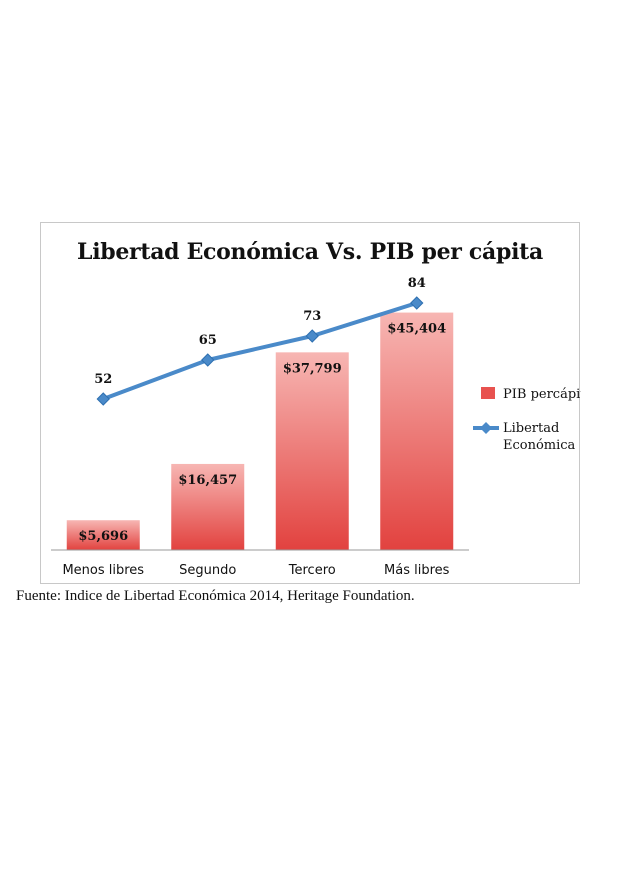 The height and width of the screenshot is (872, 632). Describe the element at coordinates (417, 283) in the screenshot. I see `line-value-label: 84` at that location.